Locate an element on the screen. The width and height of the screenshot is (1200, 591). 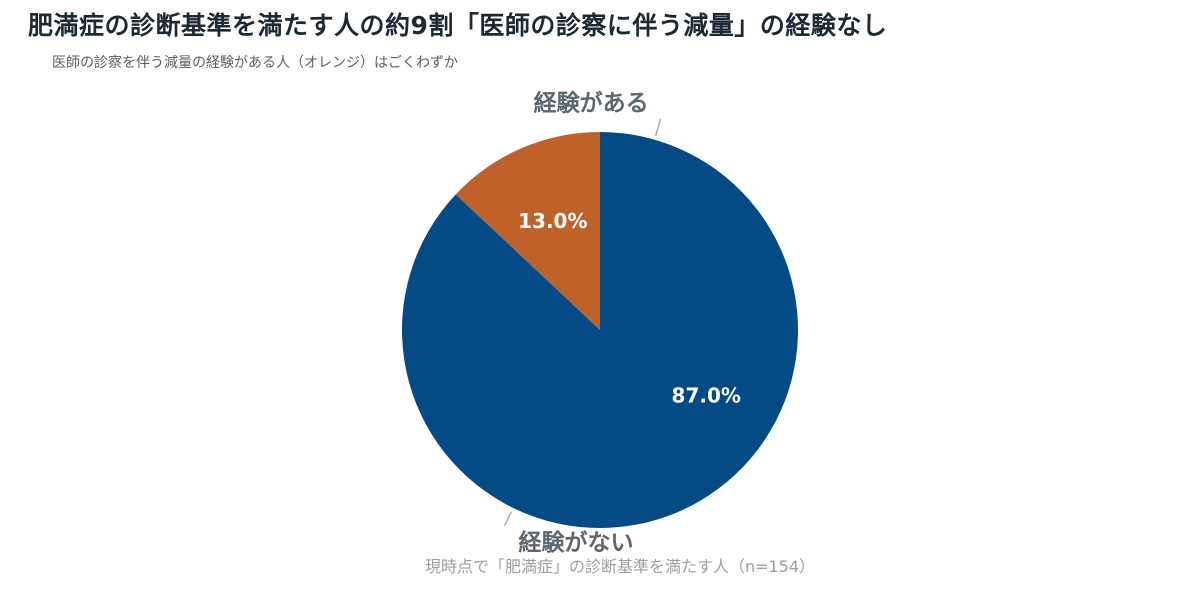
category-label-2: 経験がない is located at coordinates (576, 542).